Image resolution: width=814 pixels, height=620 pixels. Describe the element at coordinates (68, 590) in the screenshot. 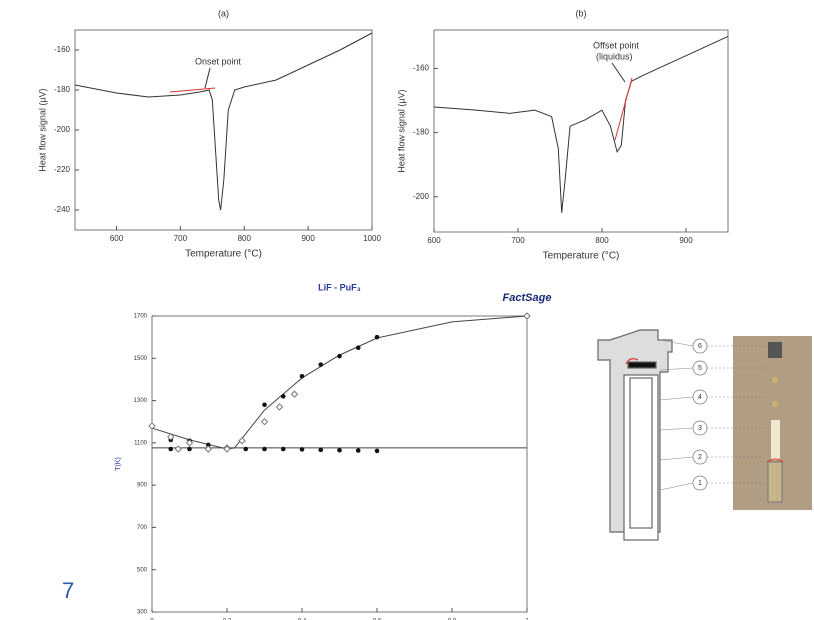

I see `page-number: 7` at that location.